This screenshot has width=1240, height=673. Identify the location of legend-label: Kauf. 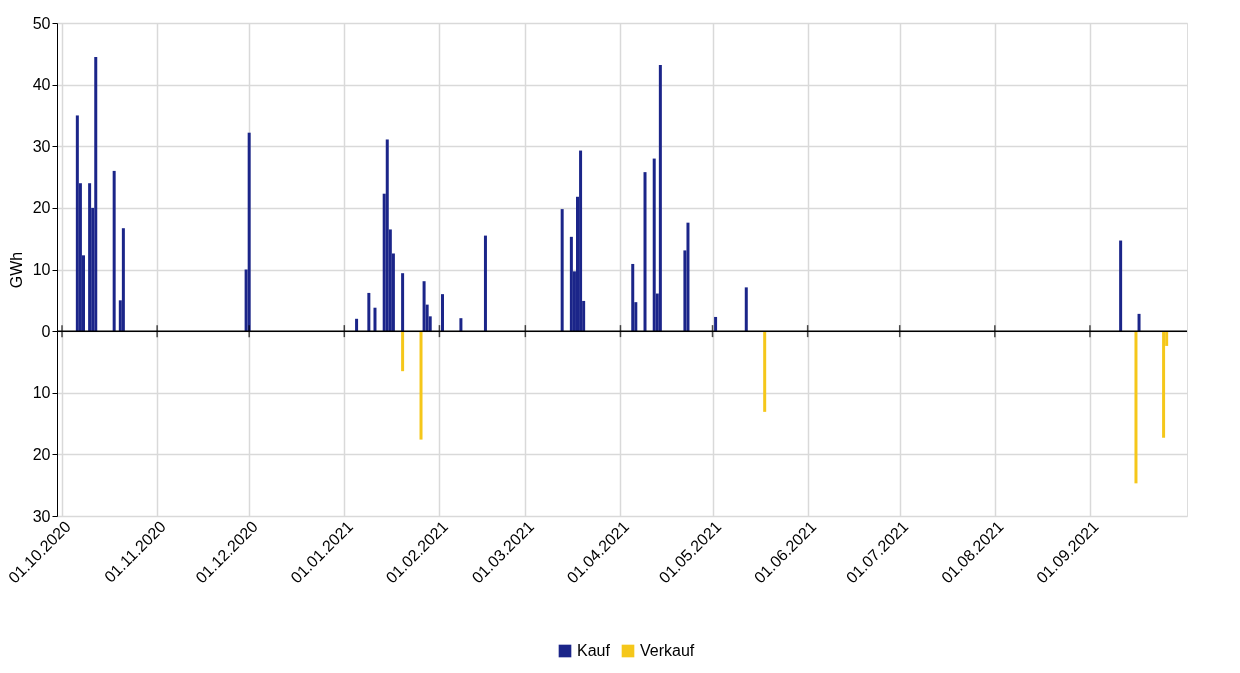
(594, 650).